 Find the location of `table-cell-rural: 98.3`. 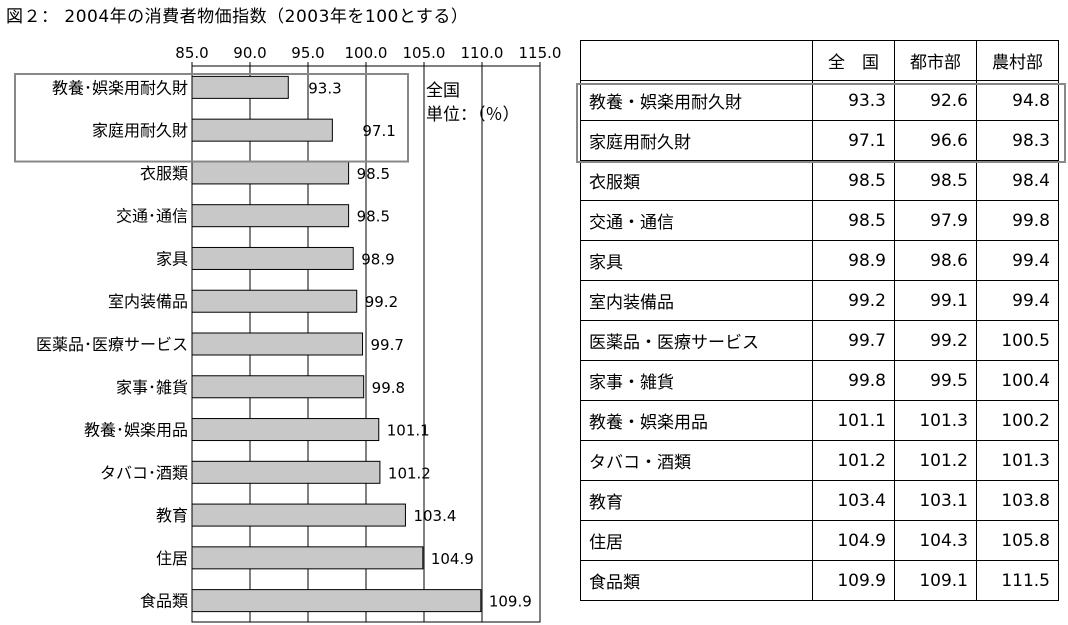

table-cell-rural: 98.3 is located at coordinates (1017, 140).